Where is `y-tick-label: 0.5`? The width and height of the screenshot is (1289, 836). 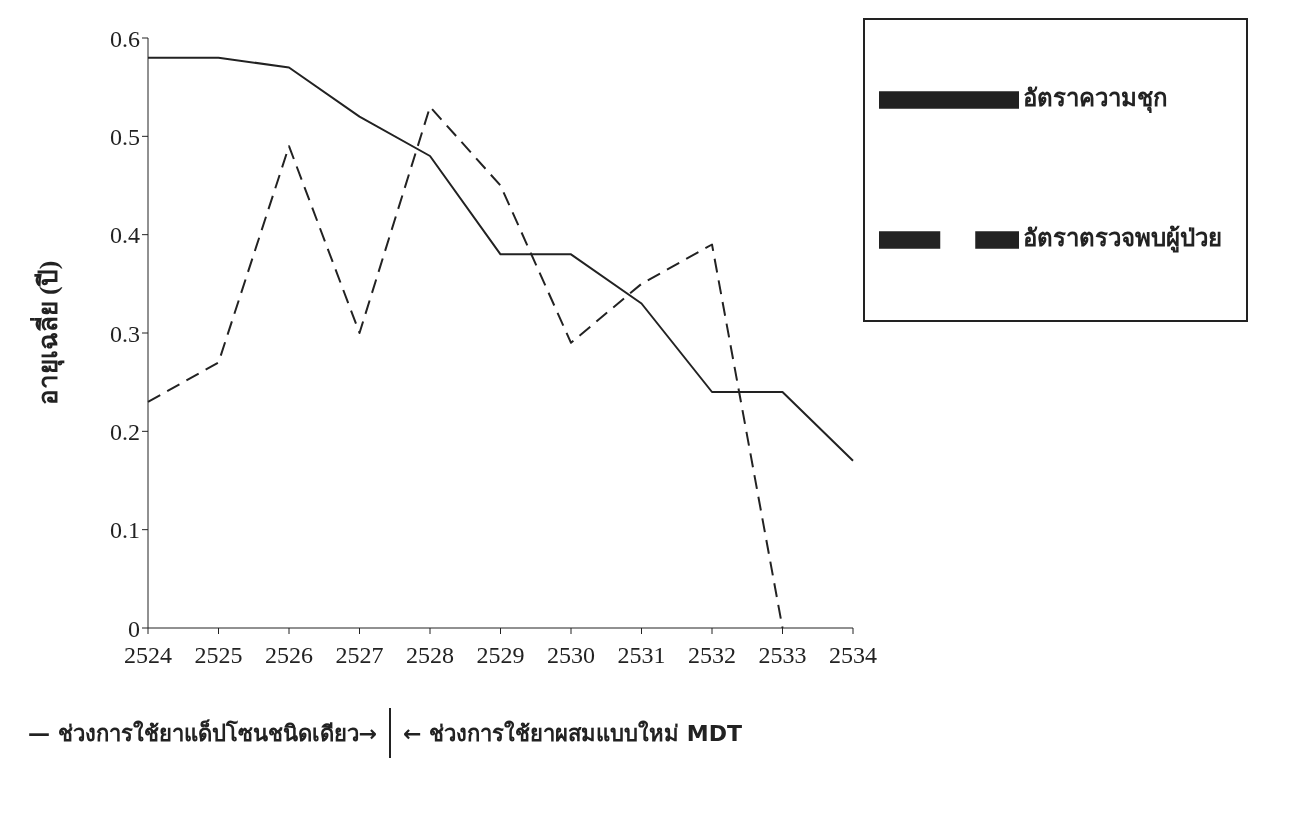 y-tick-label: 0.5 is located at coordinates (125, 136).